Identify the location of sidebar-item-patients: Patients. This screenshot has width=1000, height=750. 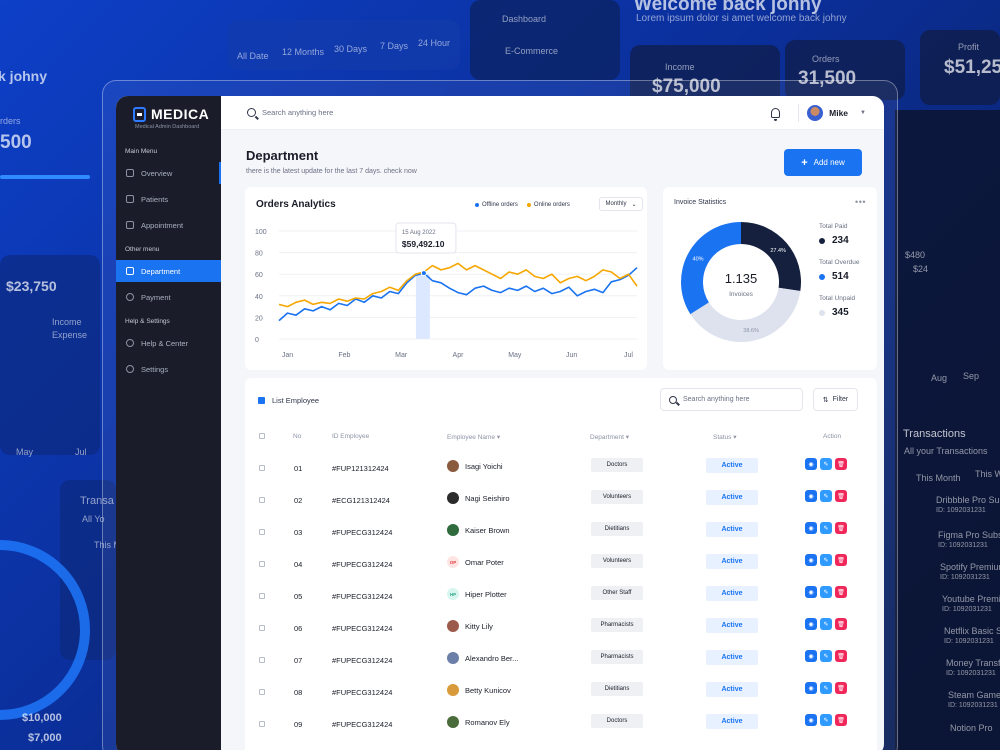
(168, 199).